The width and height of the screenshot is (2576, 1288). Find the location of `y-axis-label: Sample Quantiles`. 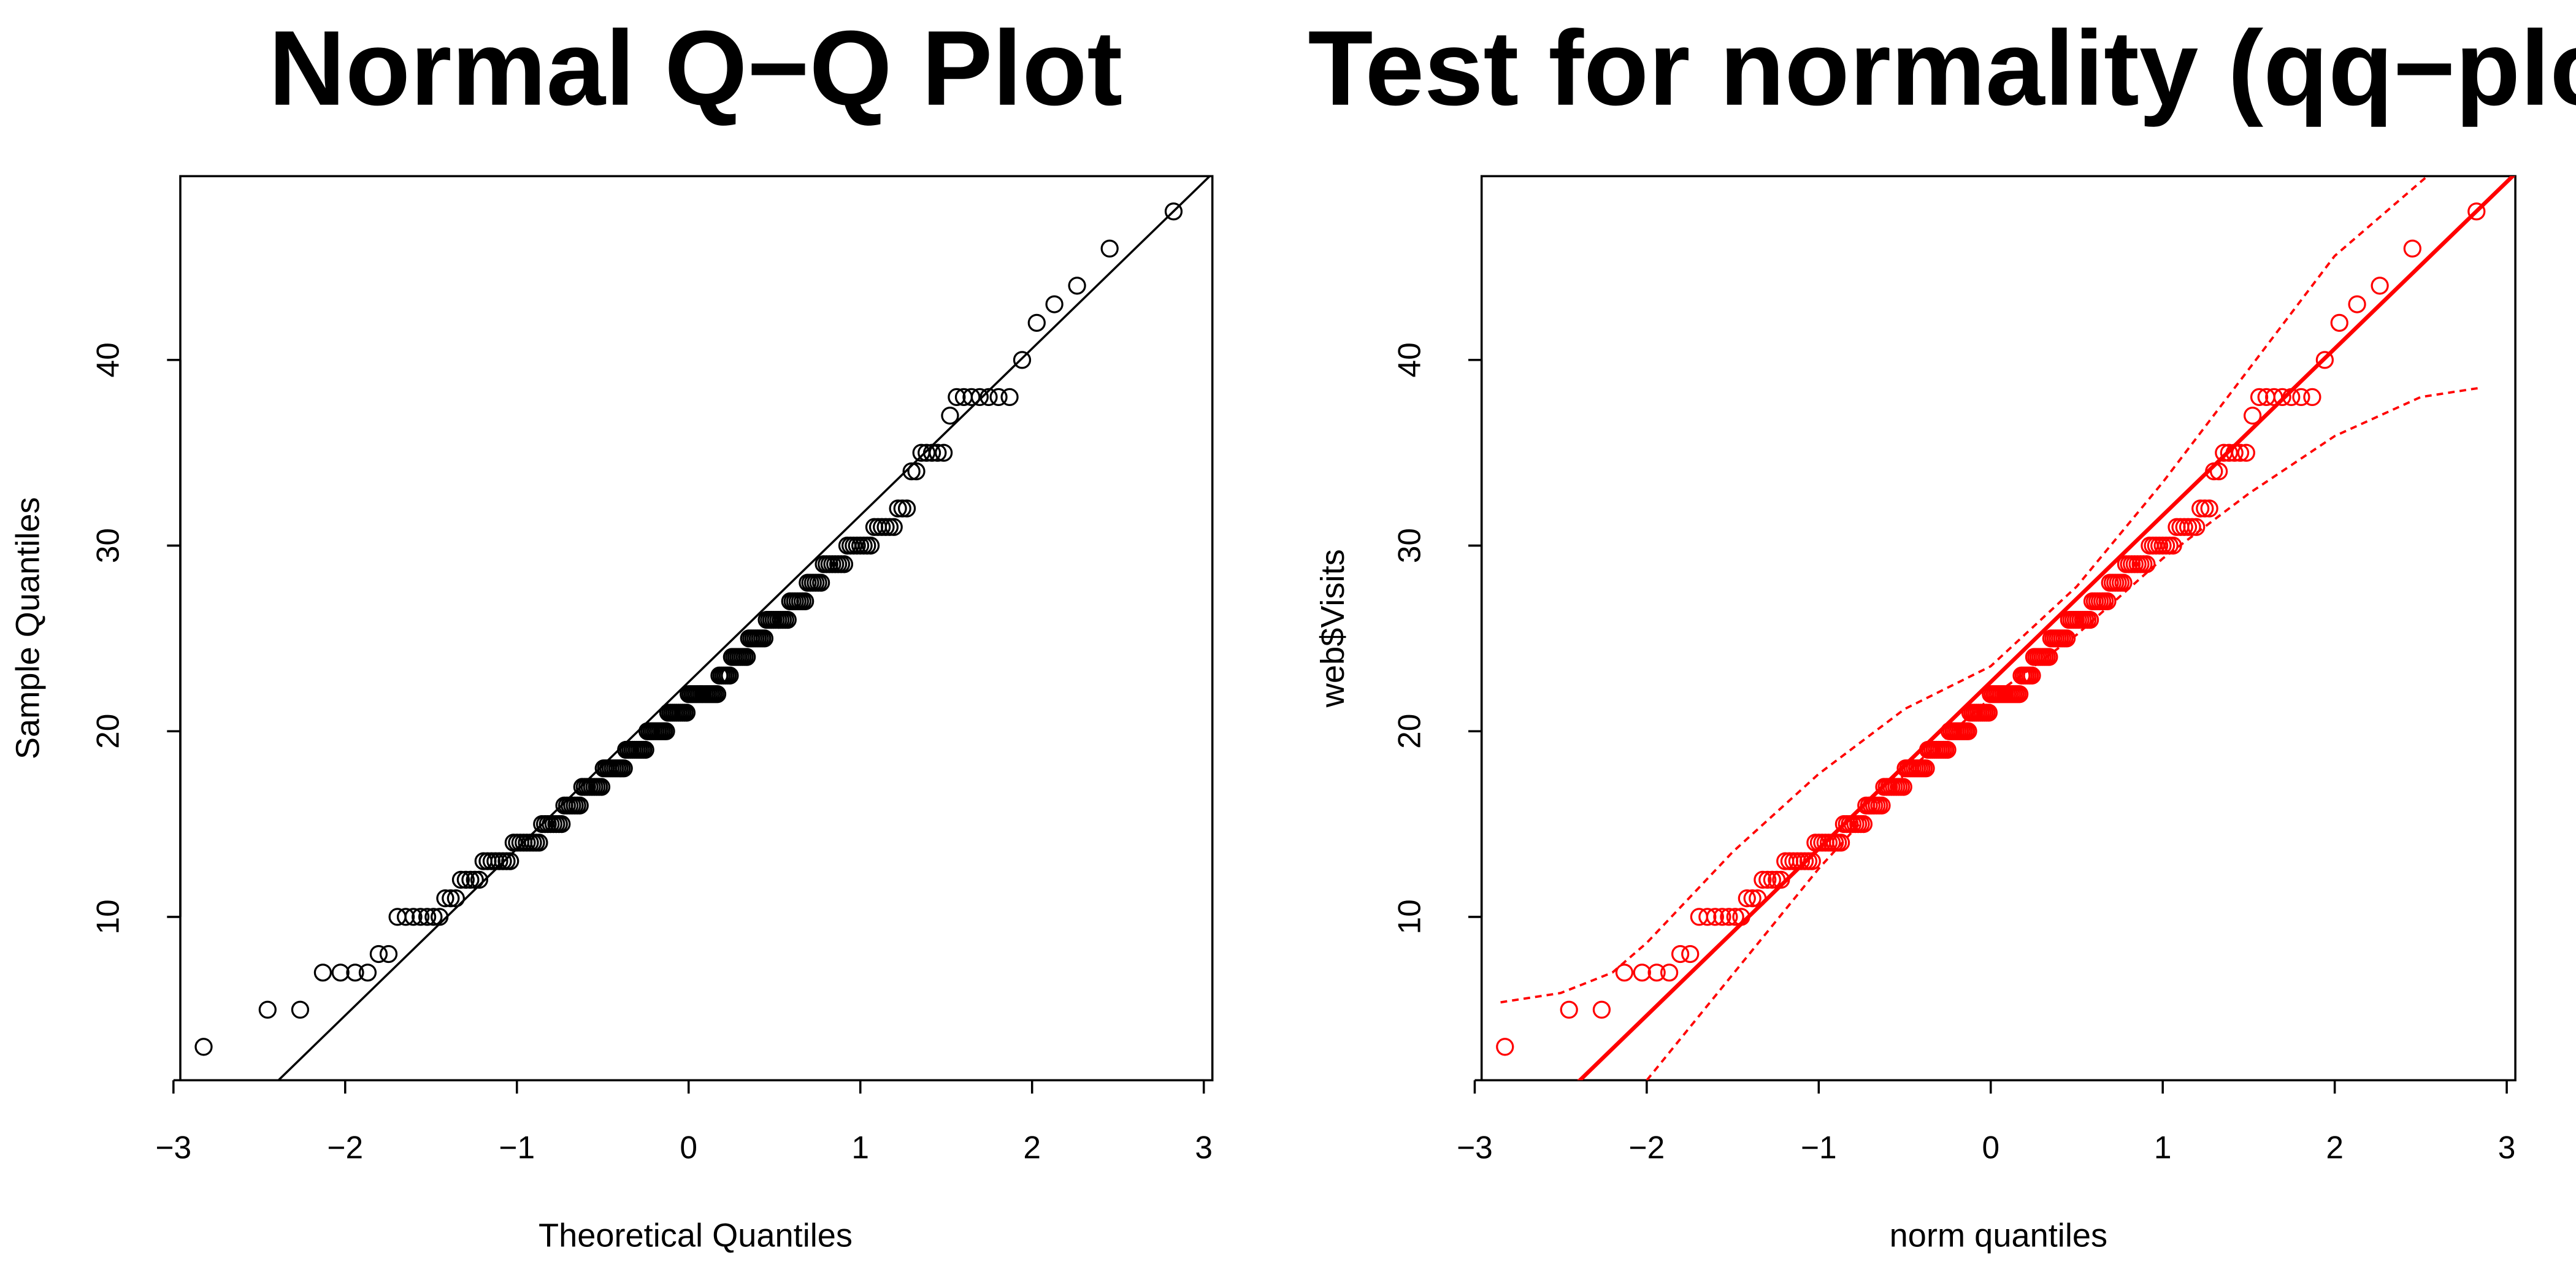

y-axis-label: Sample Quantiles is located at coordinates (28, 628).